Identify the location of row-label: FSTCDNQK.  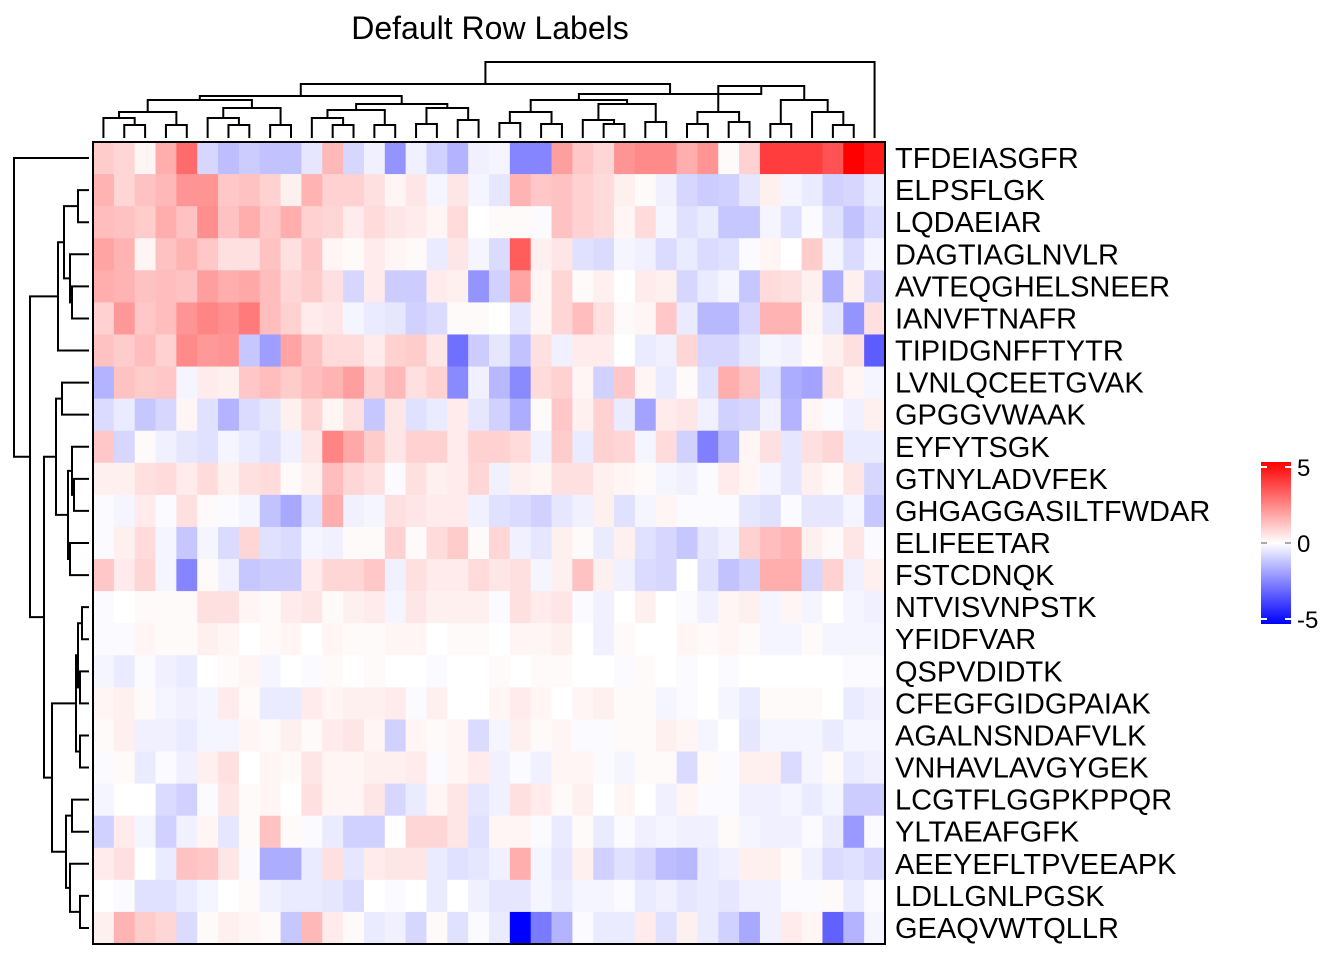
(975, 576).